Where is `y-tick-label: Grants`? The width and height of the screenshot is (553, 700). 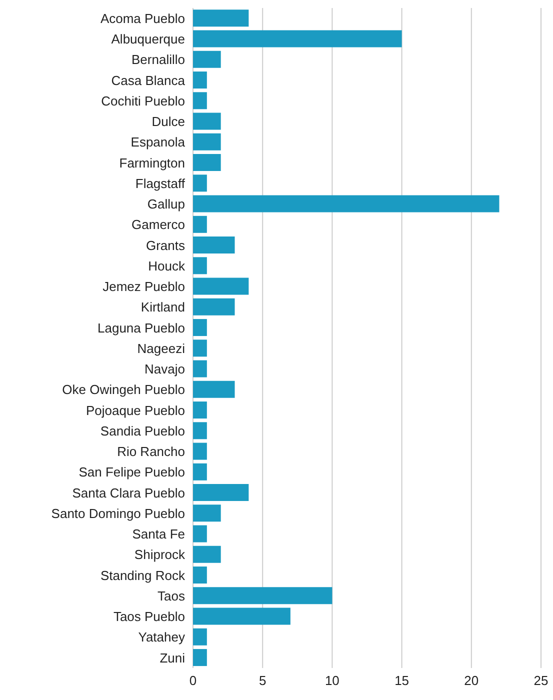 y-tick-label: Grants is located at coordinates (166, 245).